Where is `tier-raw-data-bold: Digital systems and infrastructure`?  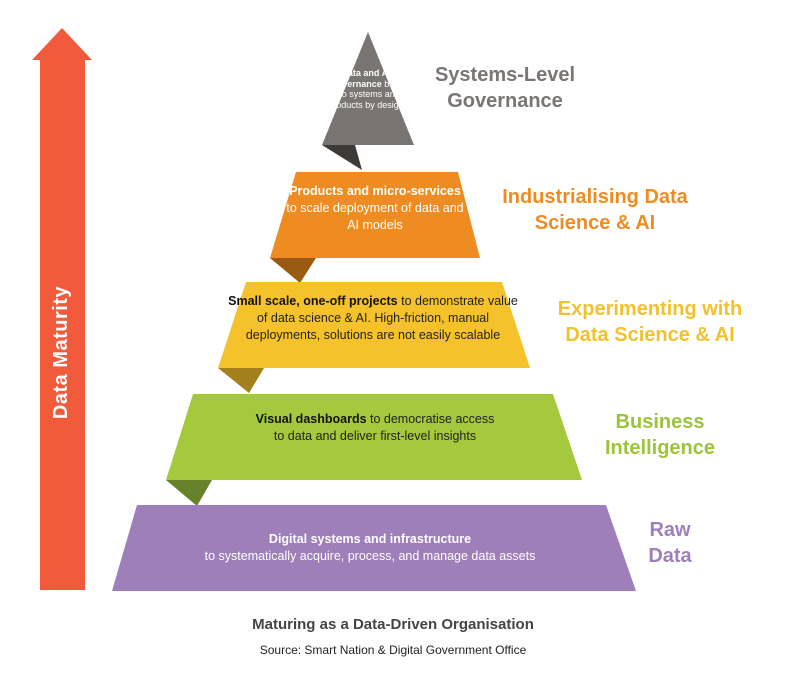 tier-raw-data-bold: Digital systems and infrastructure is located at coordinates (370, 539).